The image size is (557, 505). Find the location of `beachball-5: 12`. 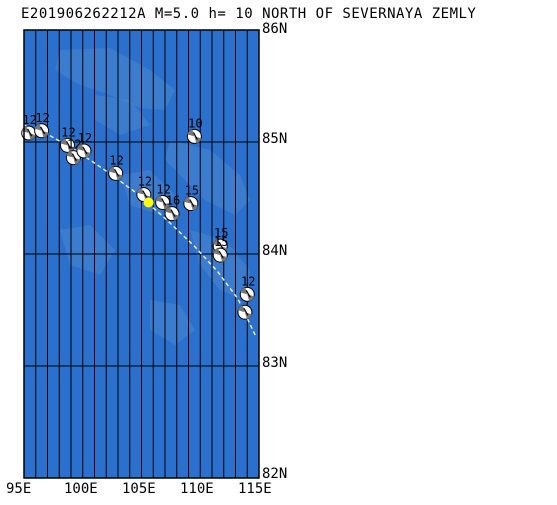

beachball-5: 12 is located at coordinates (116, 167).